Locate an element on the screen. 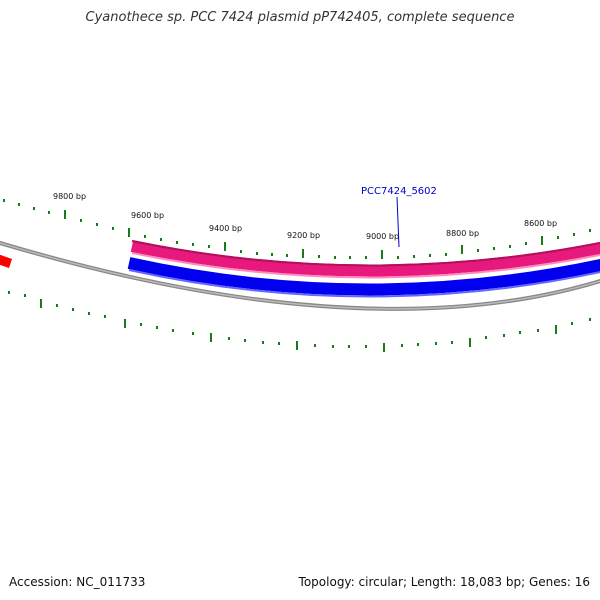 The image size is (600, 600). backbone-ring-highlight is located at coordinates (300, 276).